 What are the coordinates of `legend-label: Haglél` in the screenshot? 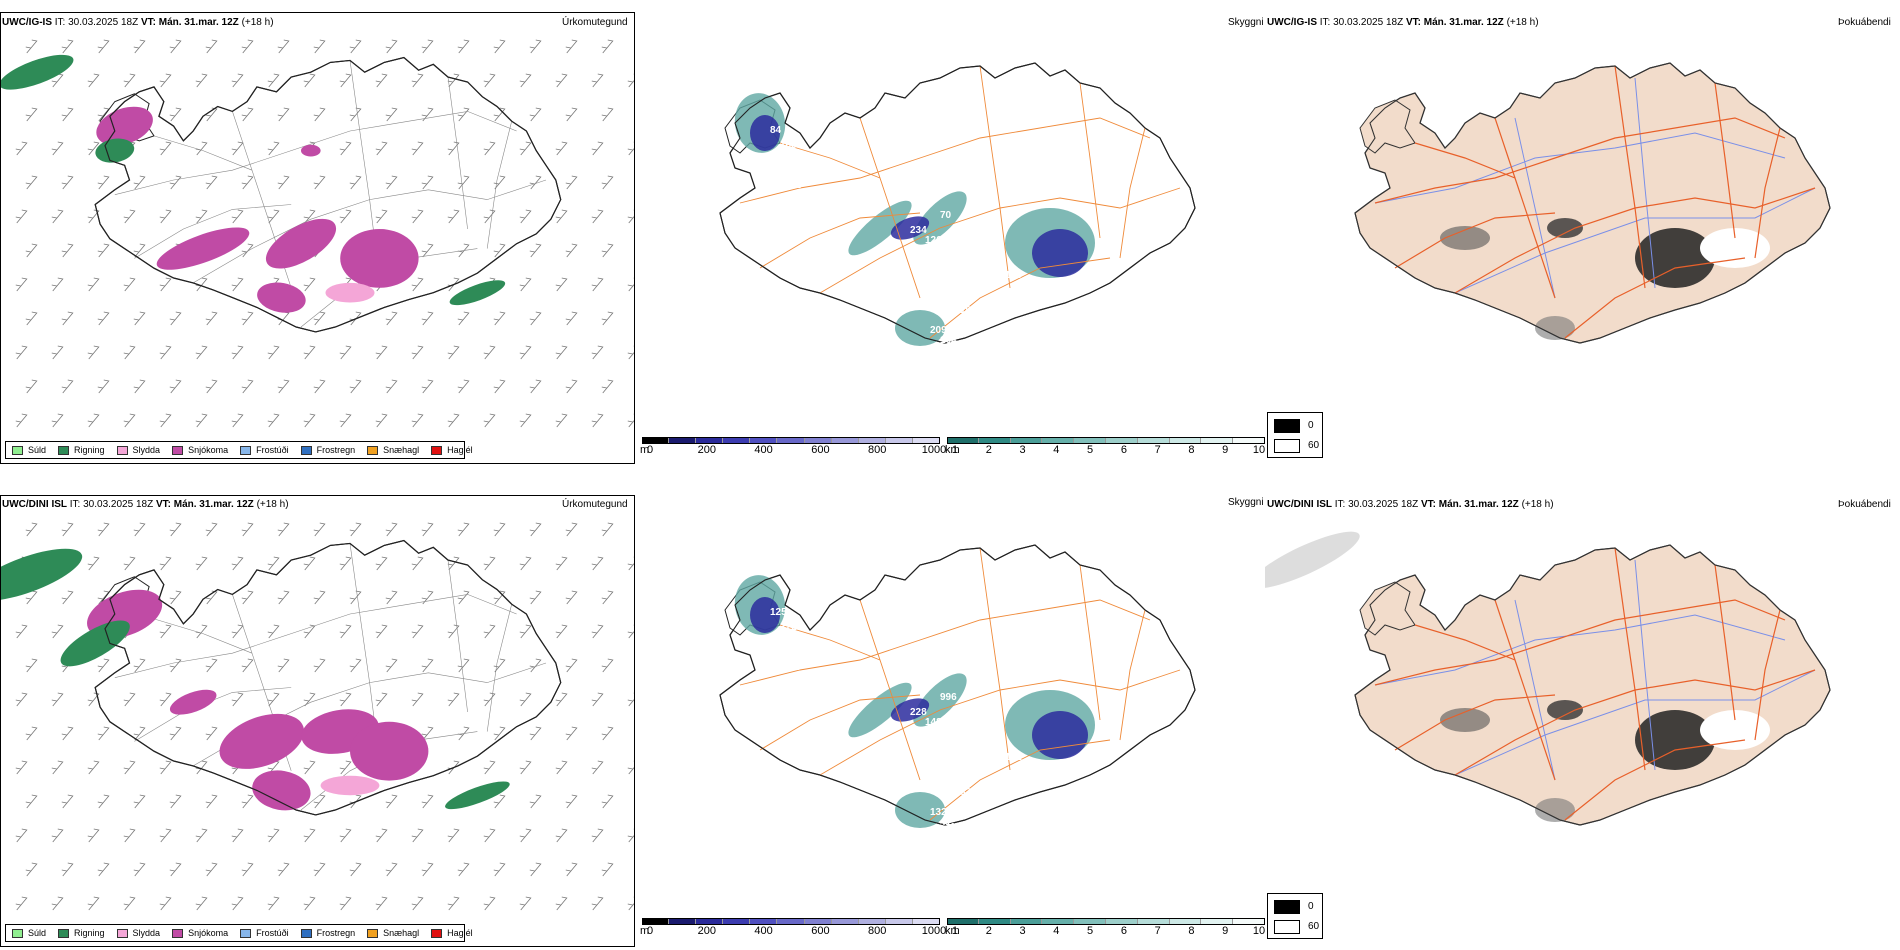 It's located at (460, 933).